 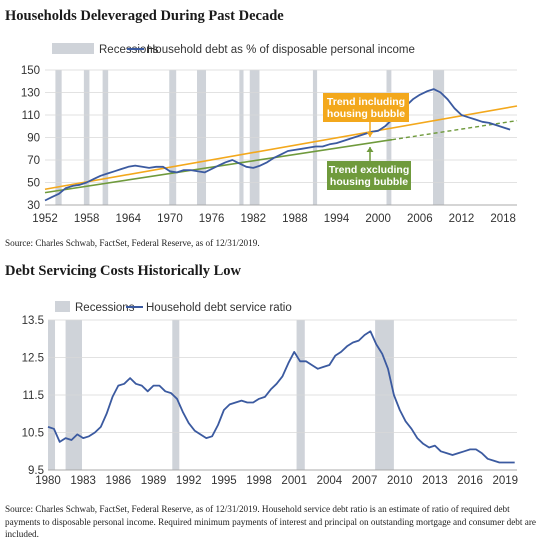 I want to click on x-tick-label: 1994, so click(x=337, y=219).